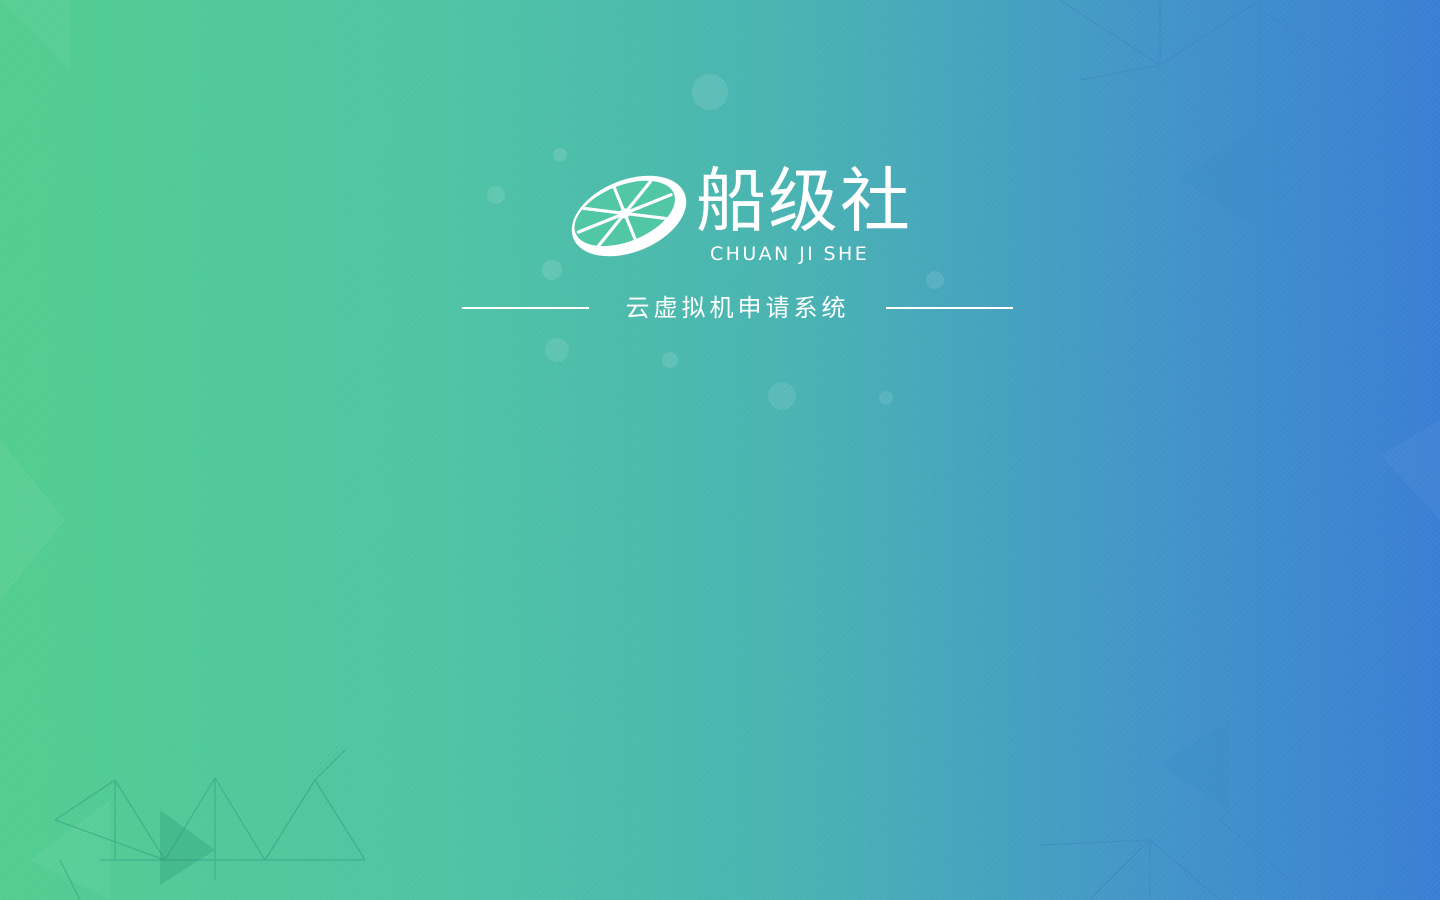 The width and height of the screenshot is (1440, 900). What do you see at coordinates (525, 308) in the screenshot?
I see `divider-left` at bounding box center [525, 308].